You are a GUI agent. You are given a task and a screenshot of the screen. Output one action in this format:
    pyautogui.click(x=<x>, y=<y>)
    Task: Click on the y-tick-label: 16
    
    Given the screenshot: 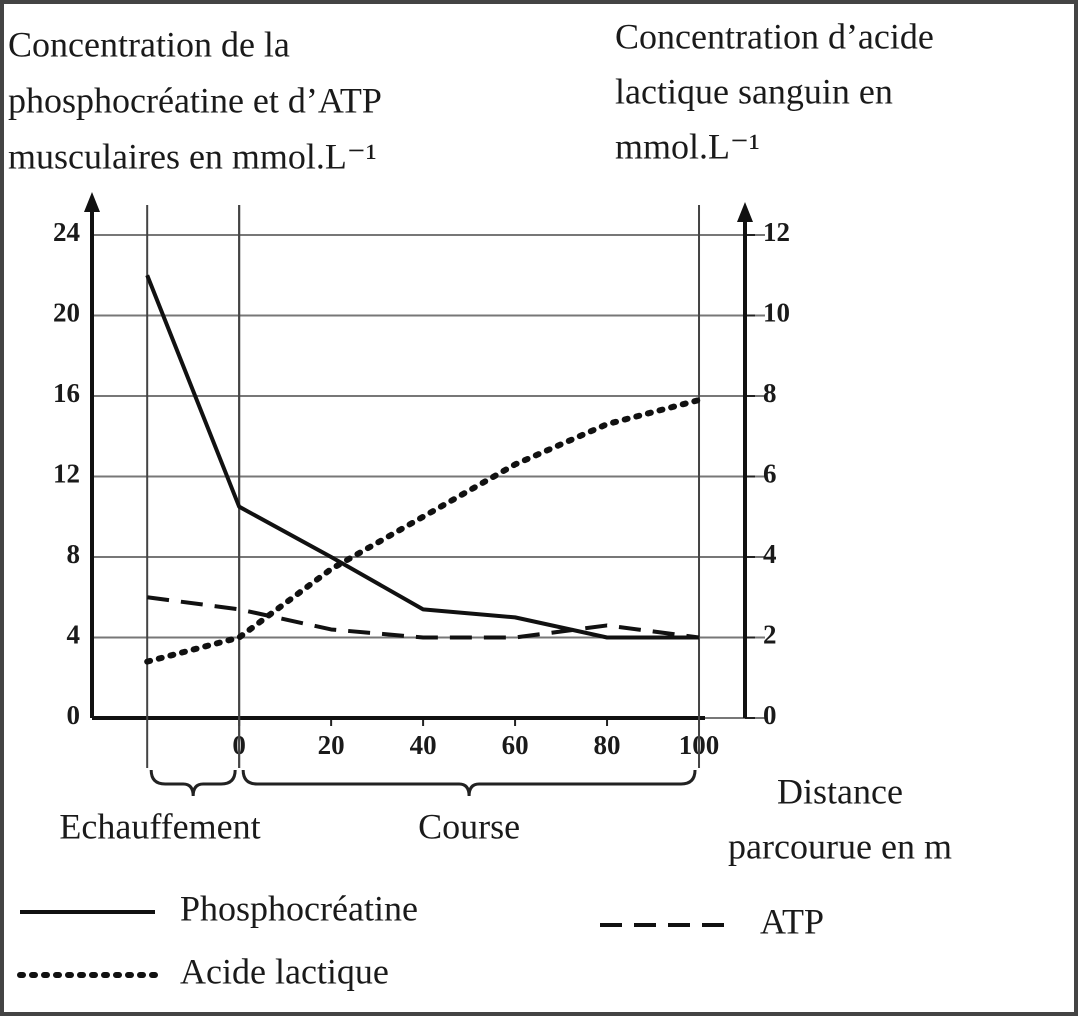 What is the action you would take?
    pyautogui.click(x=66, y=393)
    